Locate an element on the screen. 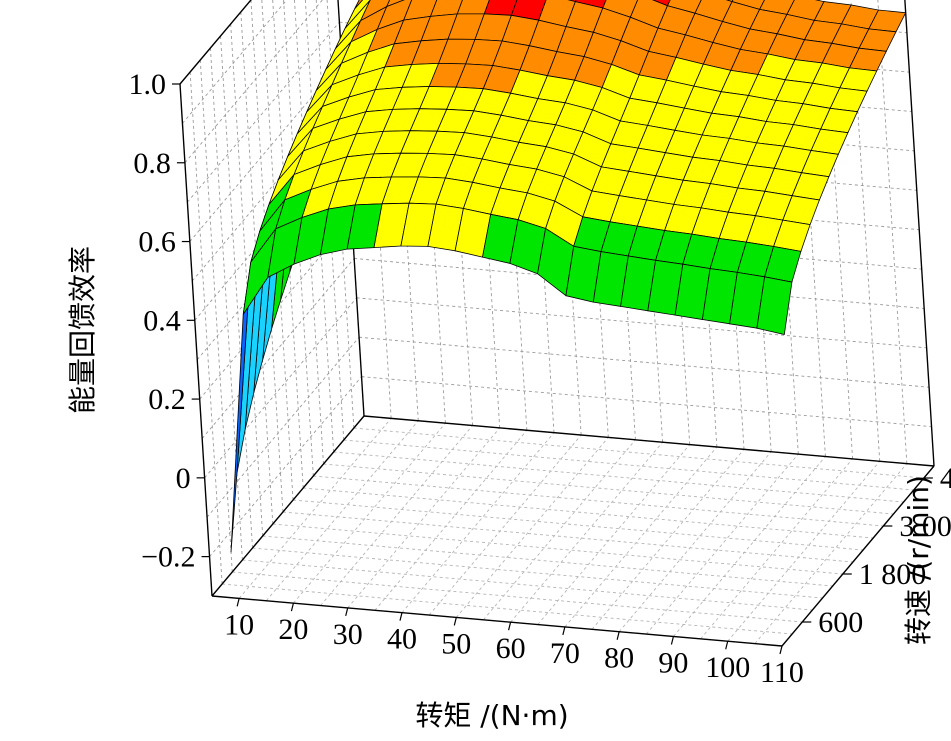 This screenshot has width=951, height=741. z-axis-title: 能量回馈效率 is located at coordinates (82, 330).